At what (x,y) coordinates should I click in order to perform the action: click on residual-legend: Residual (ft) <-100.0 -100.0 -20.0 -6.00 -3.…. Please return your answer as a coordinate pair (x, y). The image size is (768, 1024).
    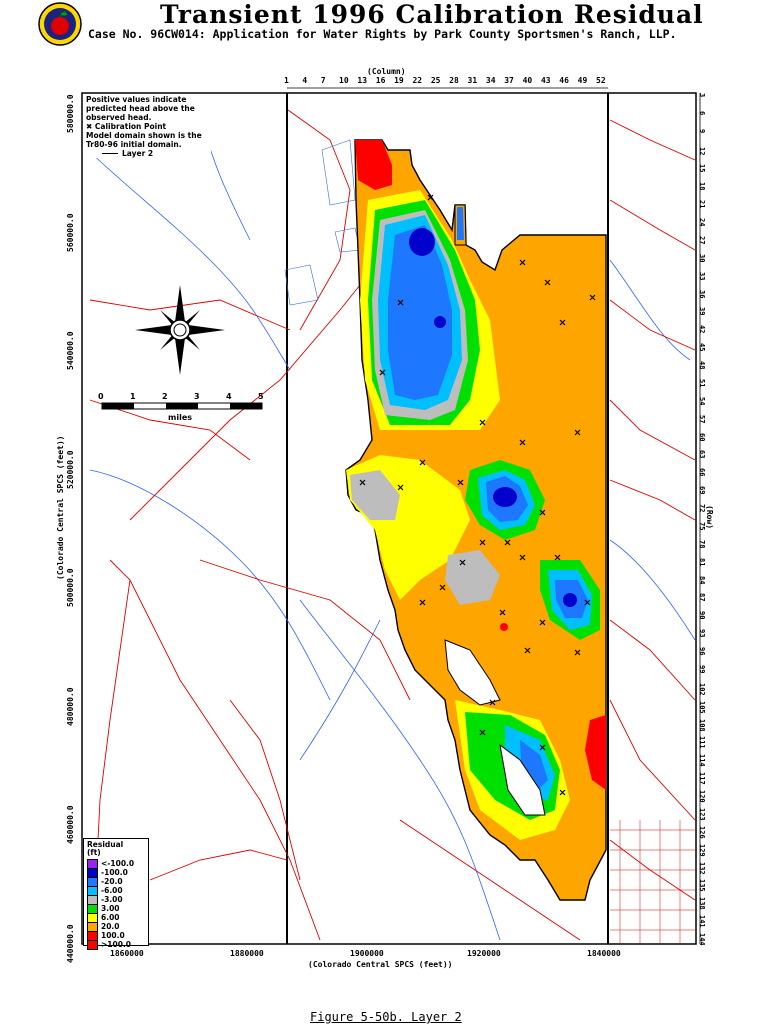
    Looking at the image, I should click on (116, 894).